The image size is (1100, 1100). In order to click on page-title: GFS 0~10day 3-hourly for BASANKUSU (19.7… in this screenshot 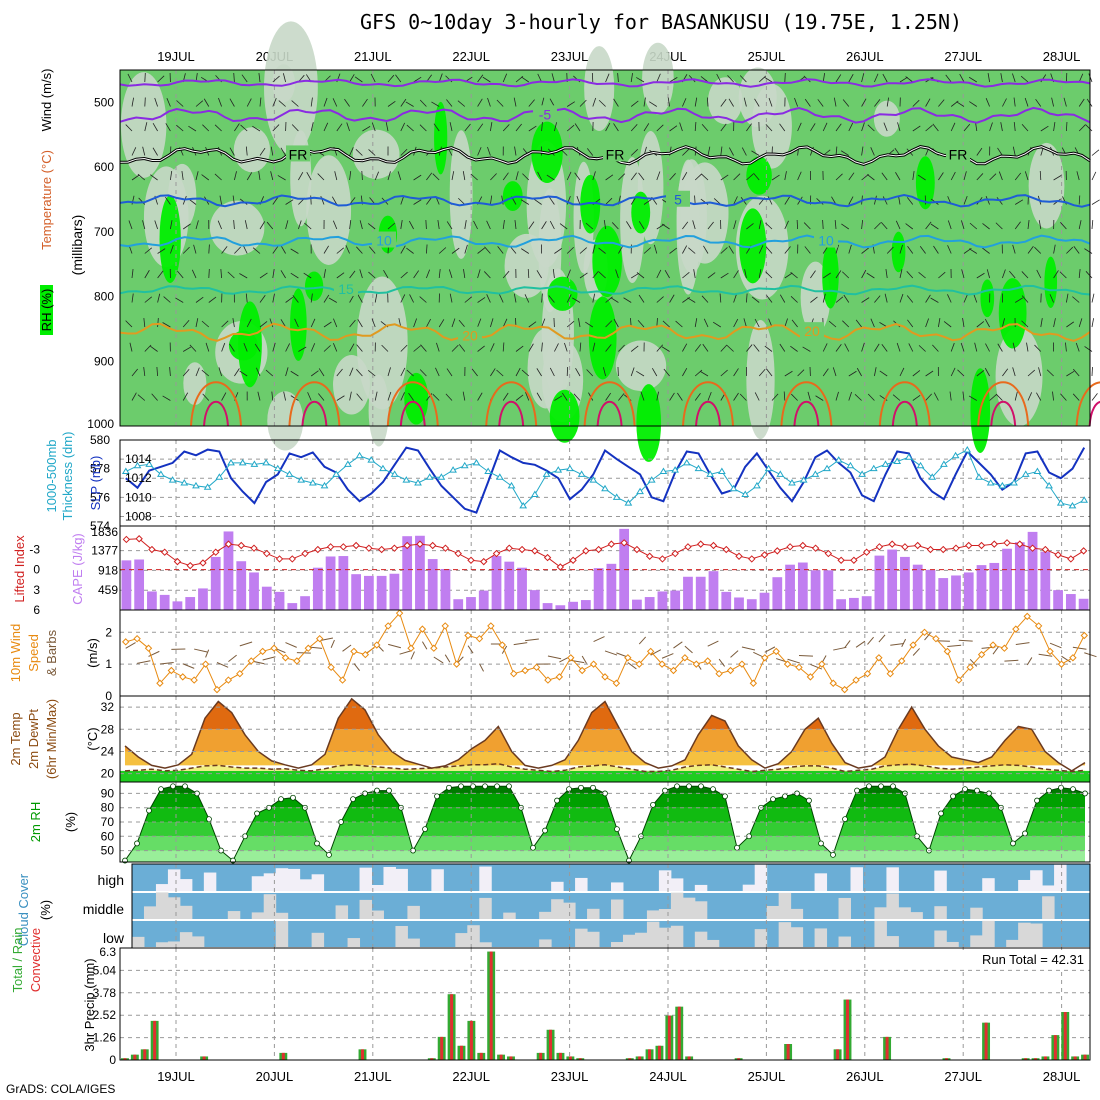, I will do `click(661, 22)`.